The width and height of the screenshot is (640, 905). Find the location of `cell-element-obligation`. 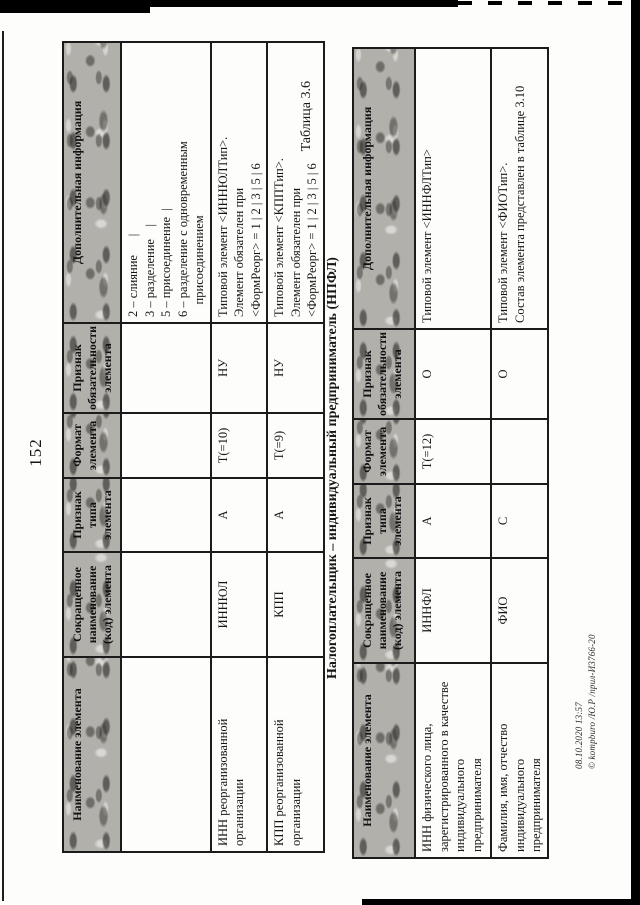

cell-element-obligation is located at coordinates (166, 367).